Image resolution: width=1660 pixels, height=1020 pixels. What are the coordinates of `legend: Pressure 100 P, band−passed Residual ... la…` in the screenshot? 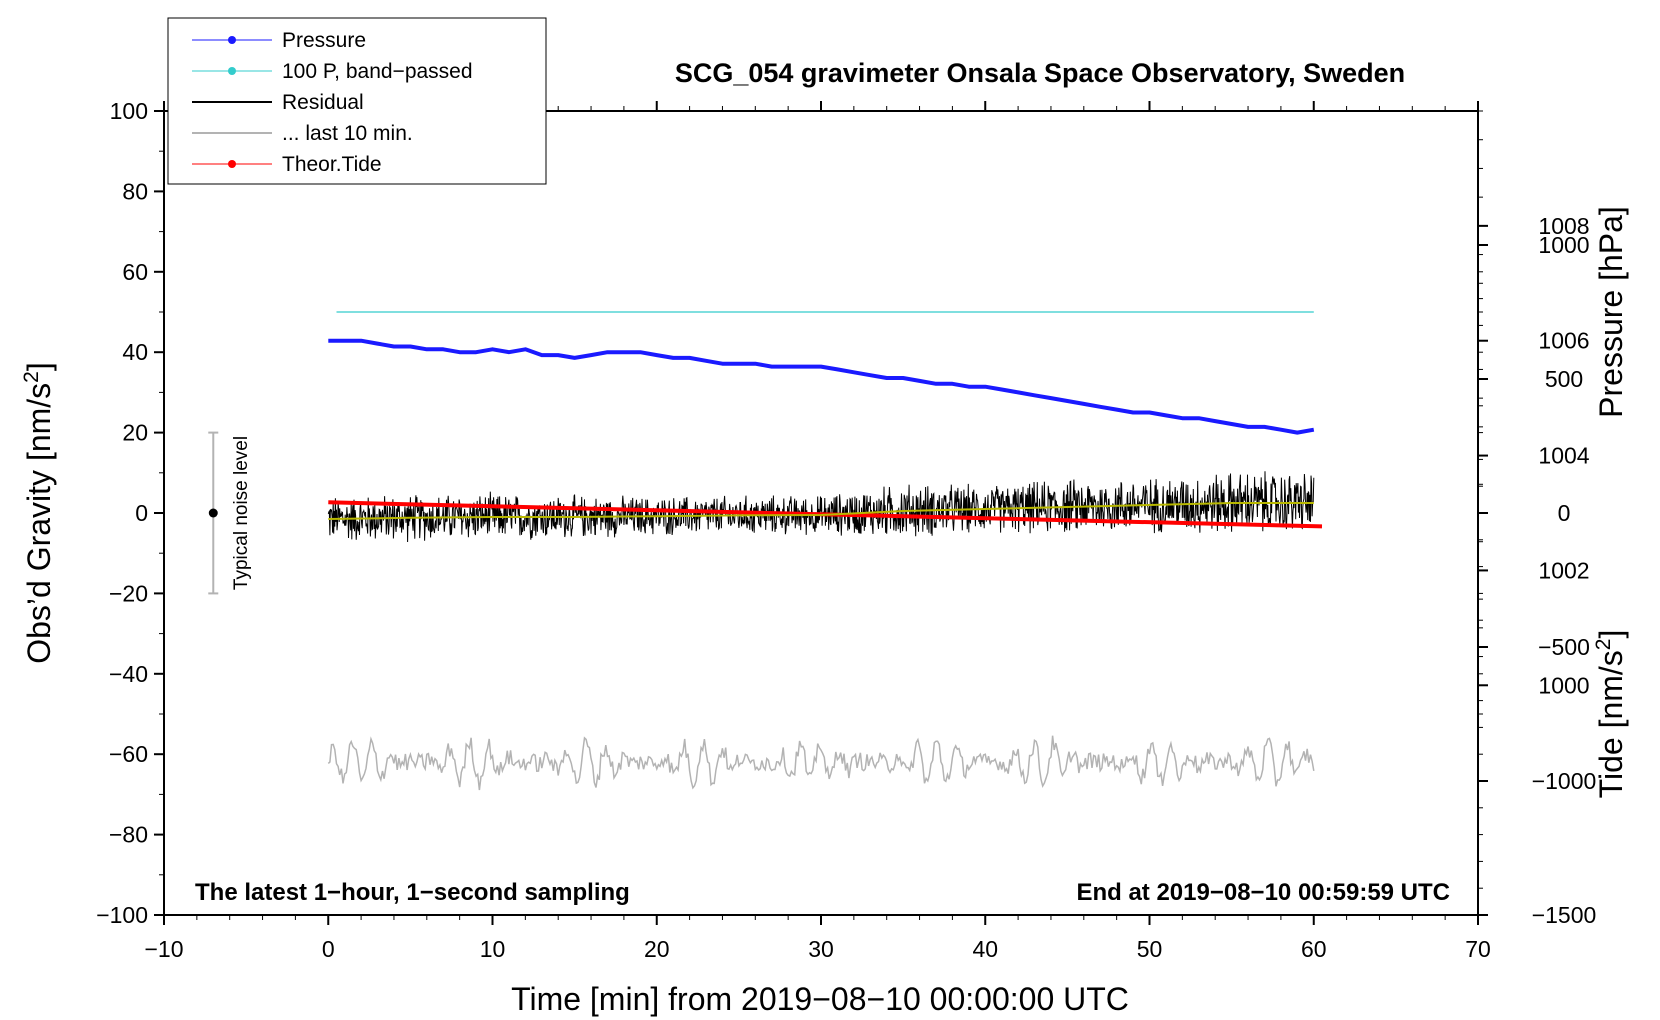 It's located at (357, 101).